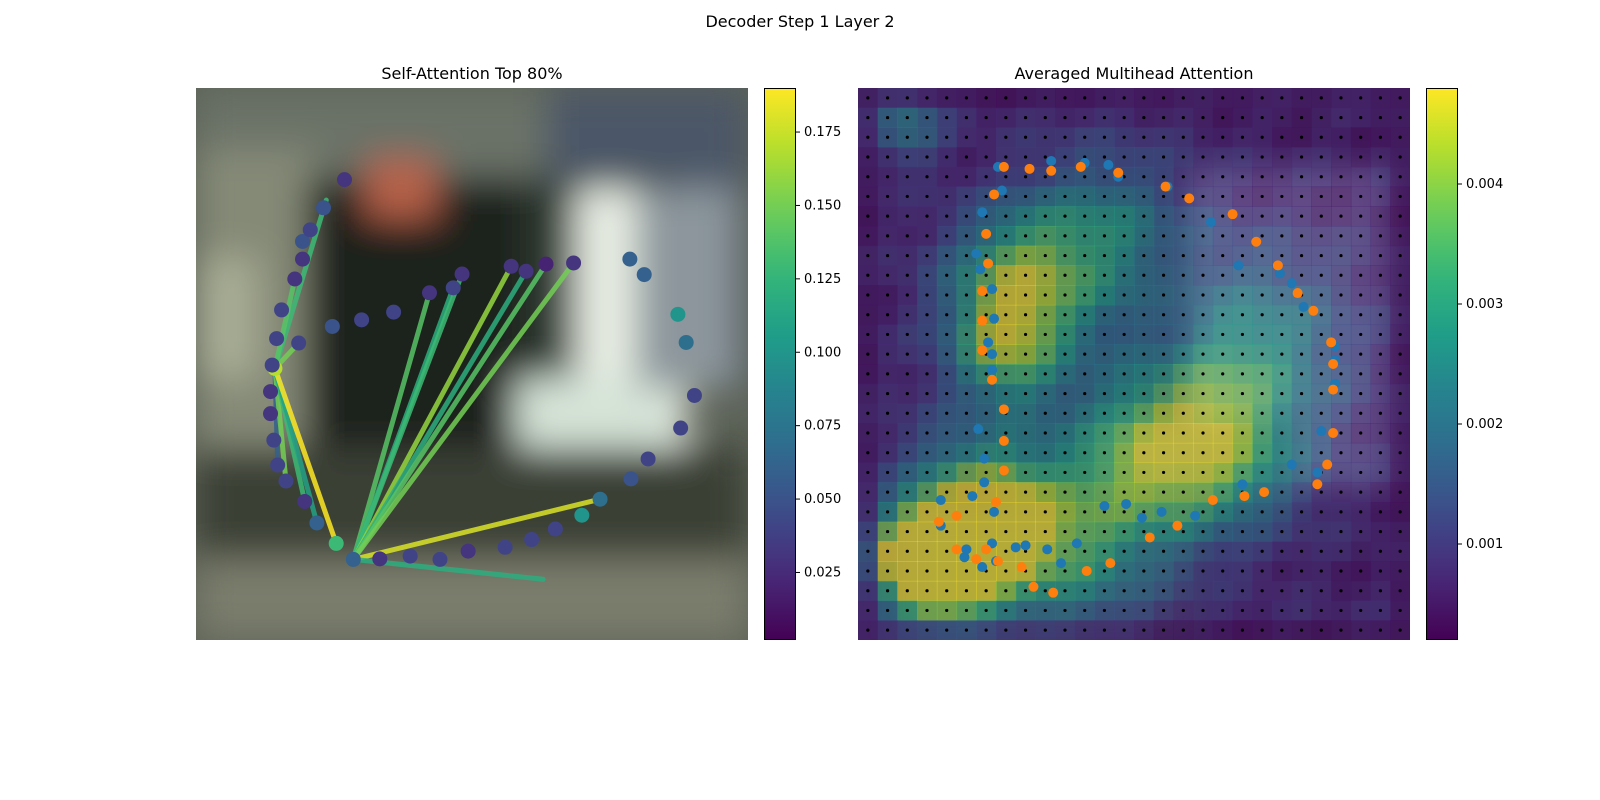 The width and height of the screenshot is (1600, 800). Describe the element at coordinates (472, 73) in the screenshot. I see `left-panel-title: Self-Attention Top 80%` at that location.